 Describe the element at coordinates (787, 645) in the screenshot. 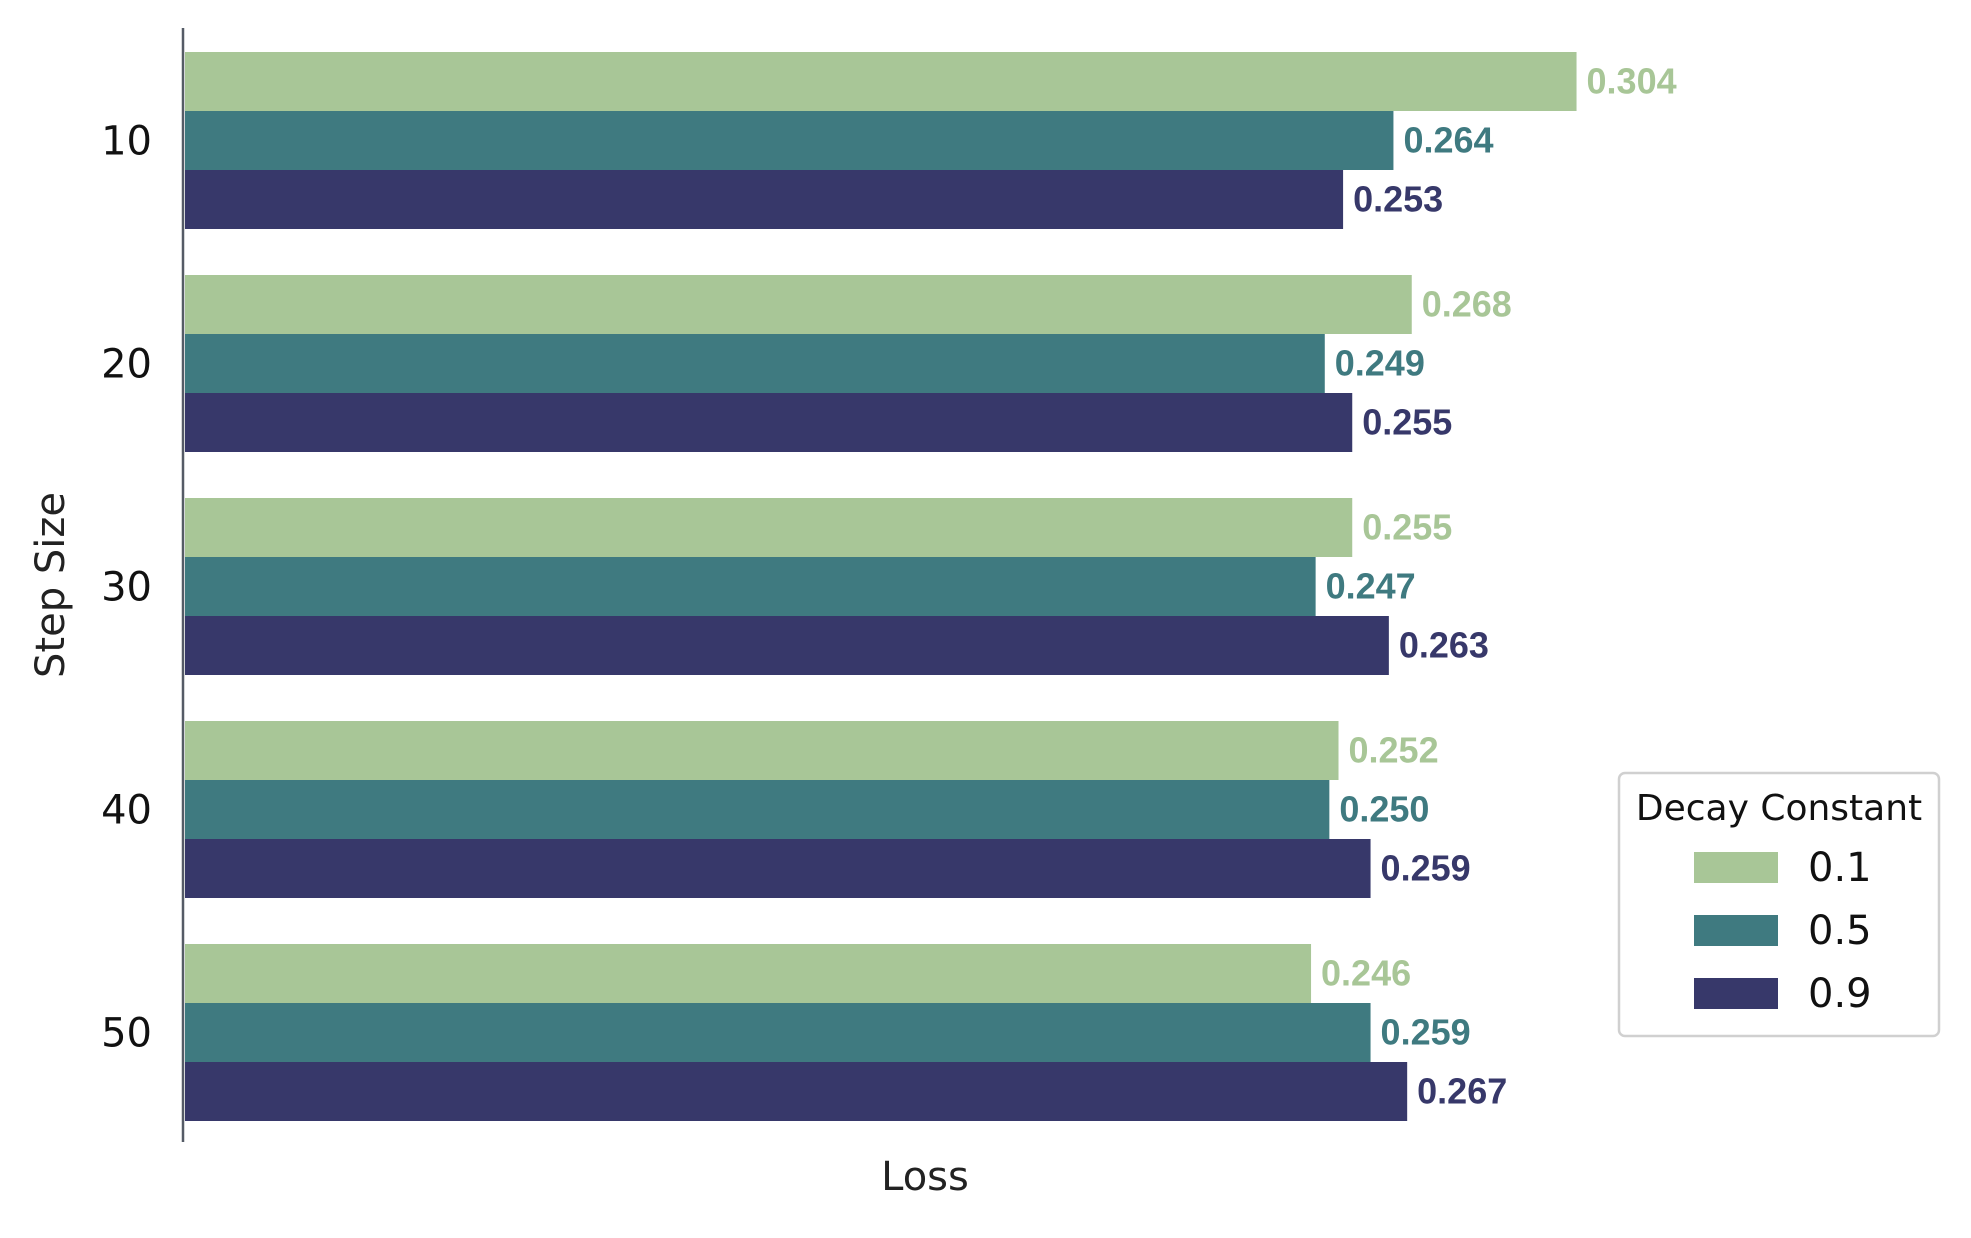

I see `bar-step-30-decay-0.9` at that location.